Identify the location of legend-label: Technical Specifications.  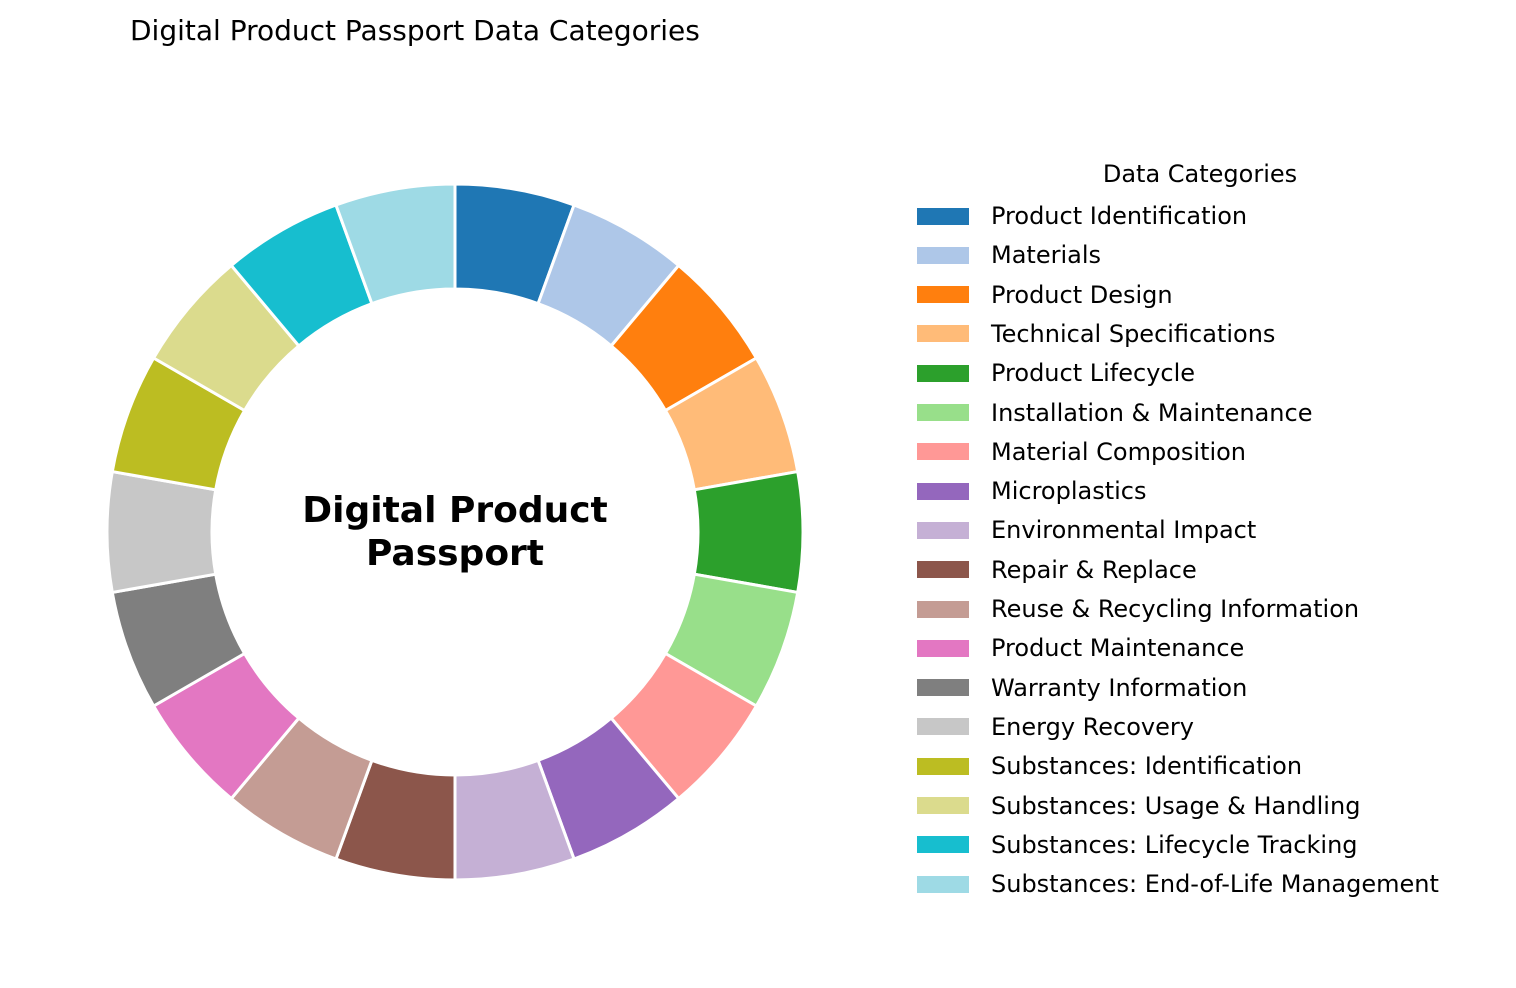
(1133, 333).